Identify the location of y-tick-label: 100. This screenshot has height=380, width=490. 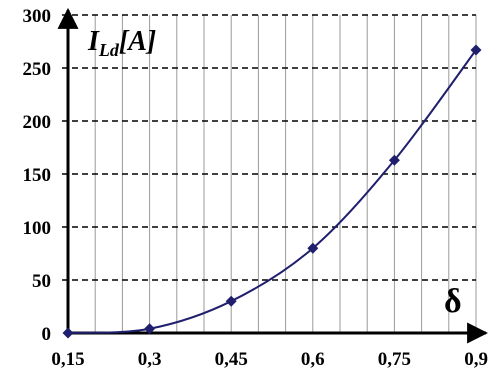
(37, 228).